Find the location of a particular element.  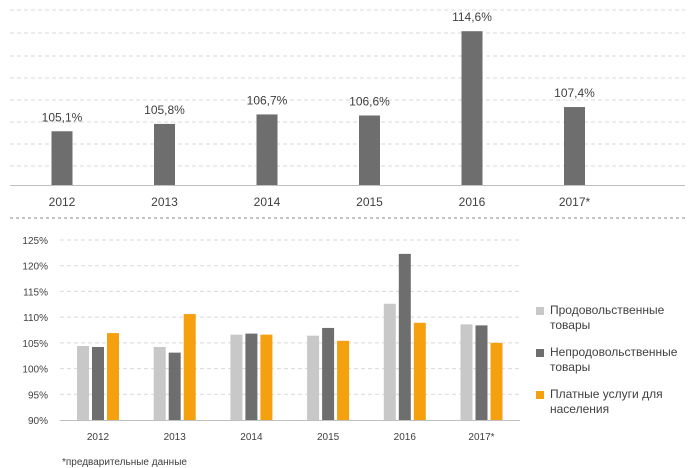

legend-item-nonfood: Непродовольственные товары is located at coordinates (615, 360).